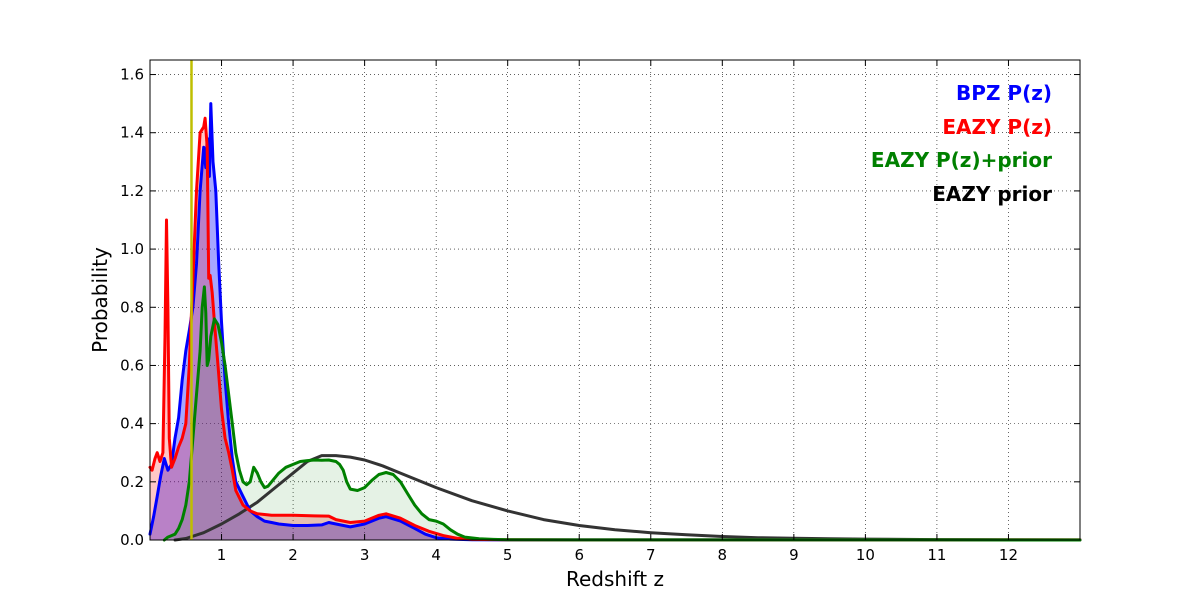  What do you see at coordinates (132, 191) in the screenshot?
I see `y-tick-label: 1.2` at bounding box center [132, 191].